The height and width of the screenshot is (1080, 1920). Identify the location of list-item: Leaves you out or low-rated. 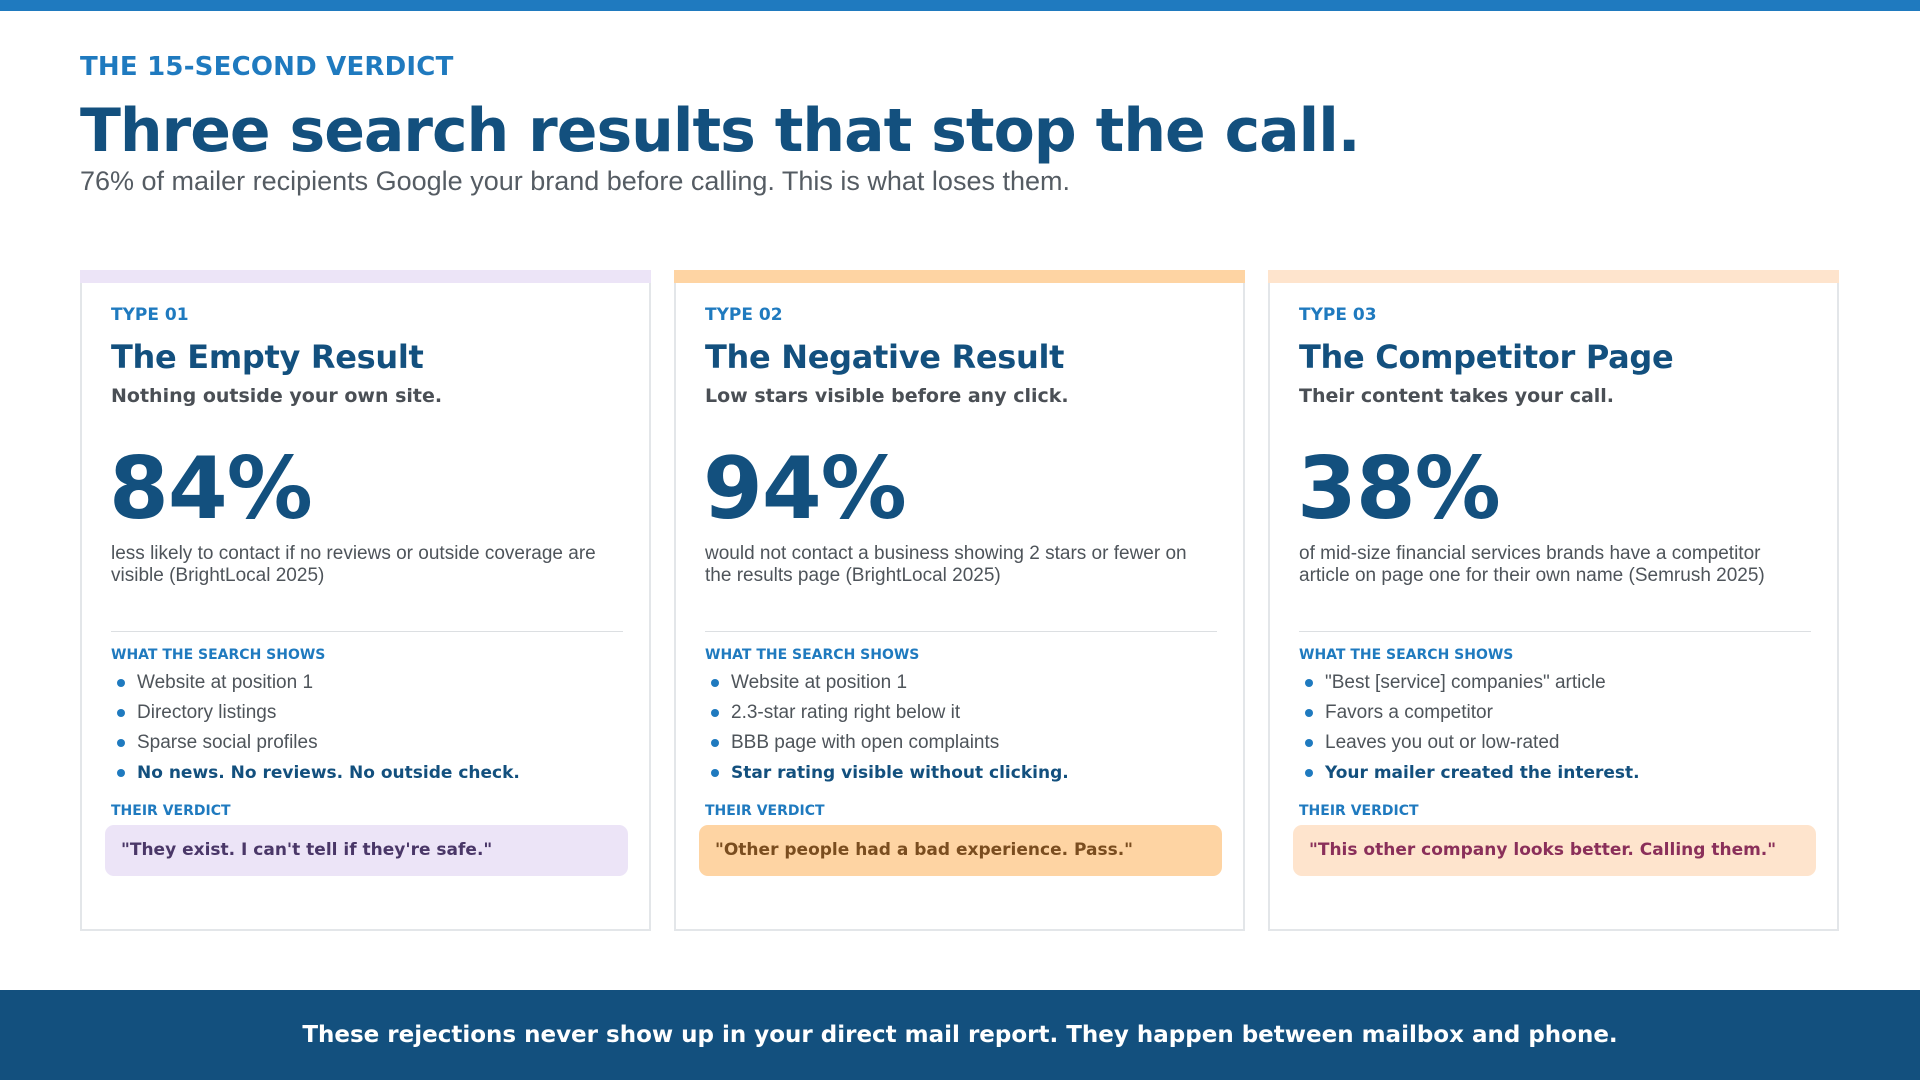
(1555, 743).